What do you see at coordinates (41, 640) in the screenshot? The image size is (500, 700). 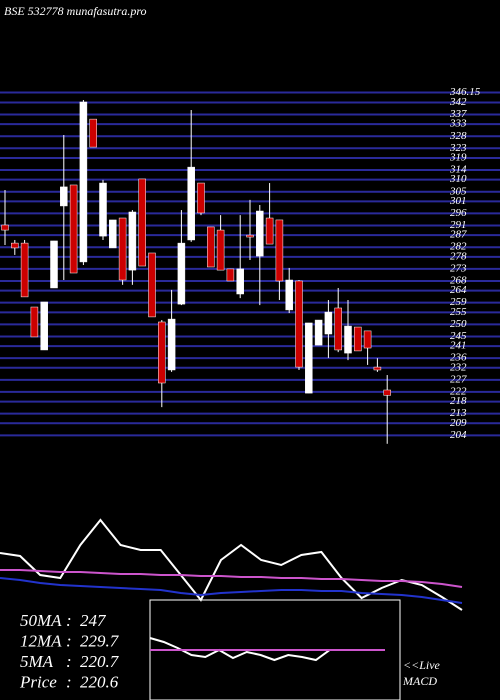 I see `stat-label: 12MA` at bounding box center [41, 640].